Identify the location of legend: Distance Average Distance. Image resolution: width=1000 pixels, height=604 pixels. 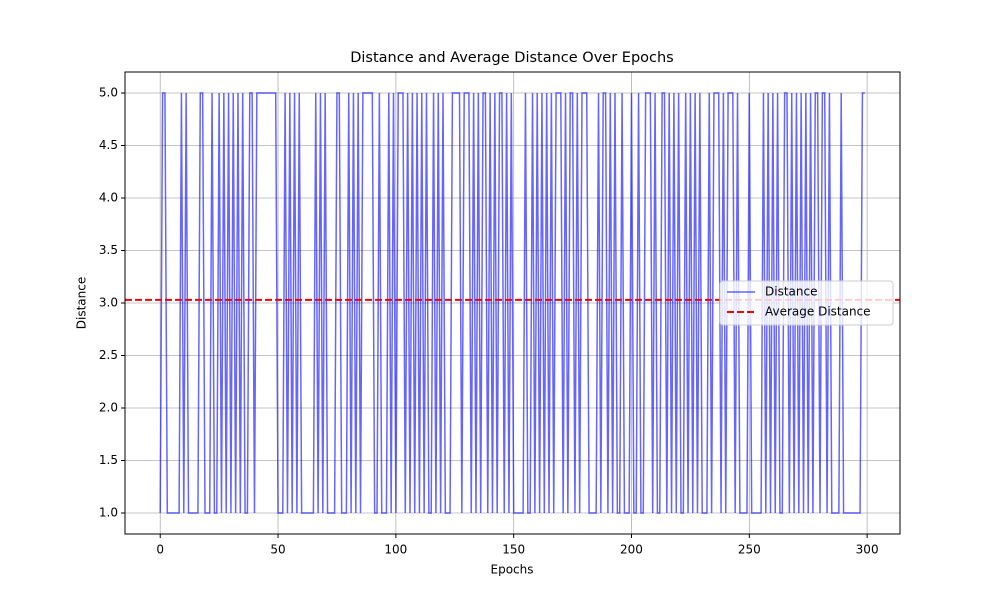
(806, 303).